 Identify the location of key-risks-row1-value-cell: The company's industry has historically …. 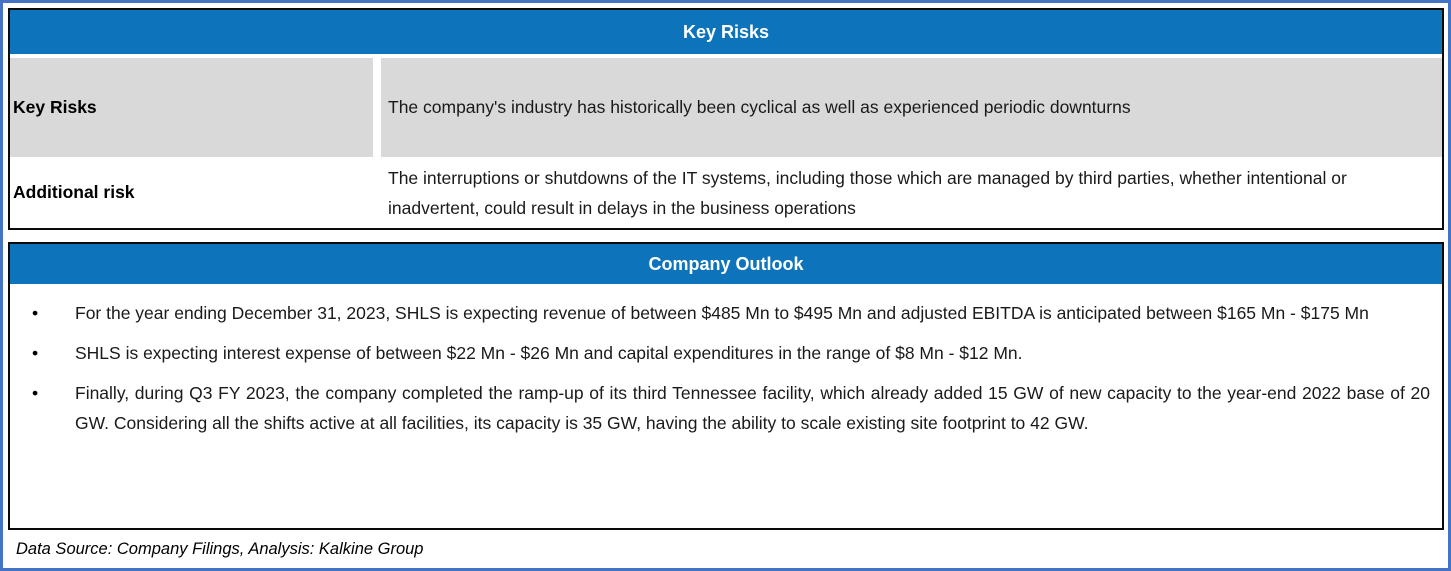
(911, 107).